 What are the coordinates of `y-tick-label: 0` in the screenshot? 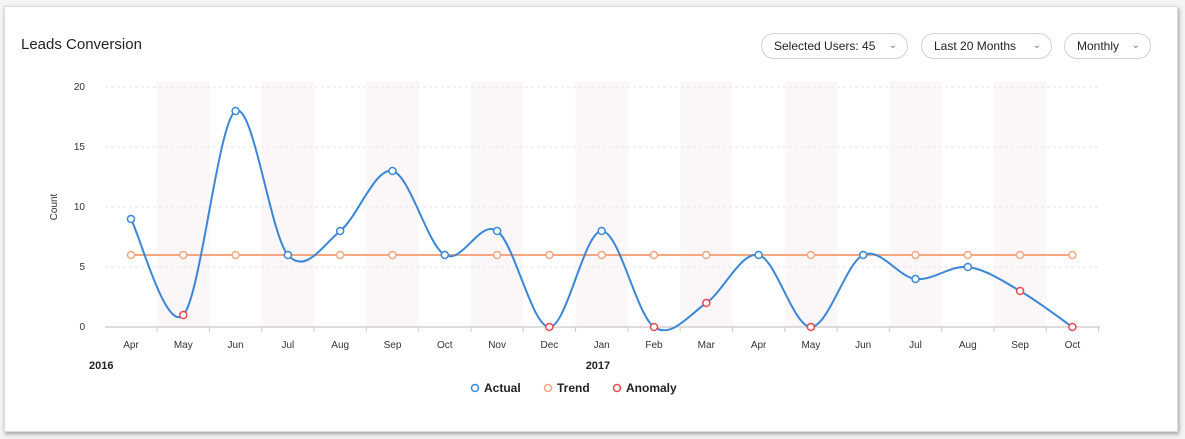 It's located at (82, 327).